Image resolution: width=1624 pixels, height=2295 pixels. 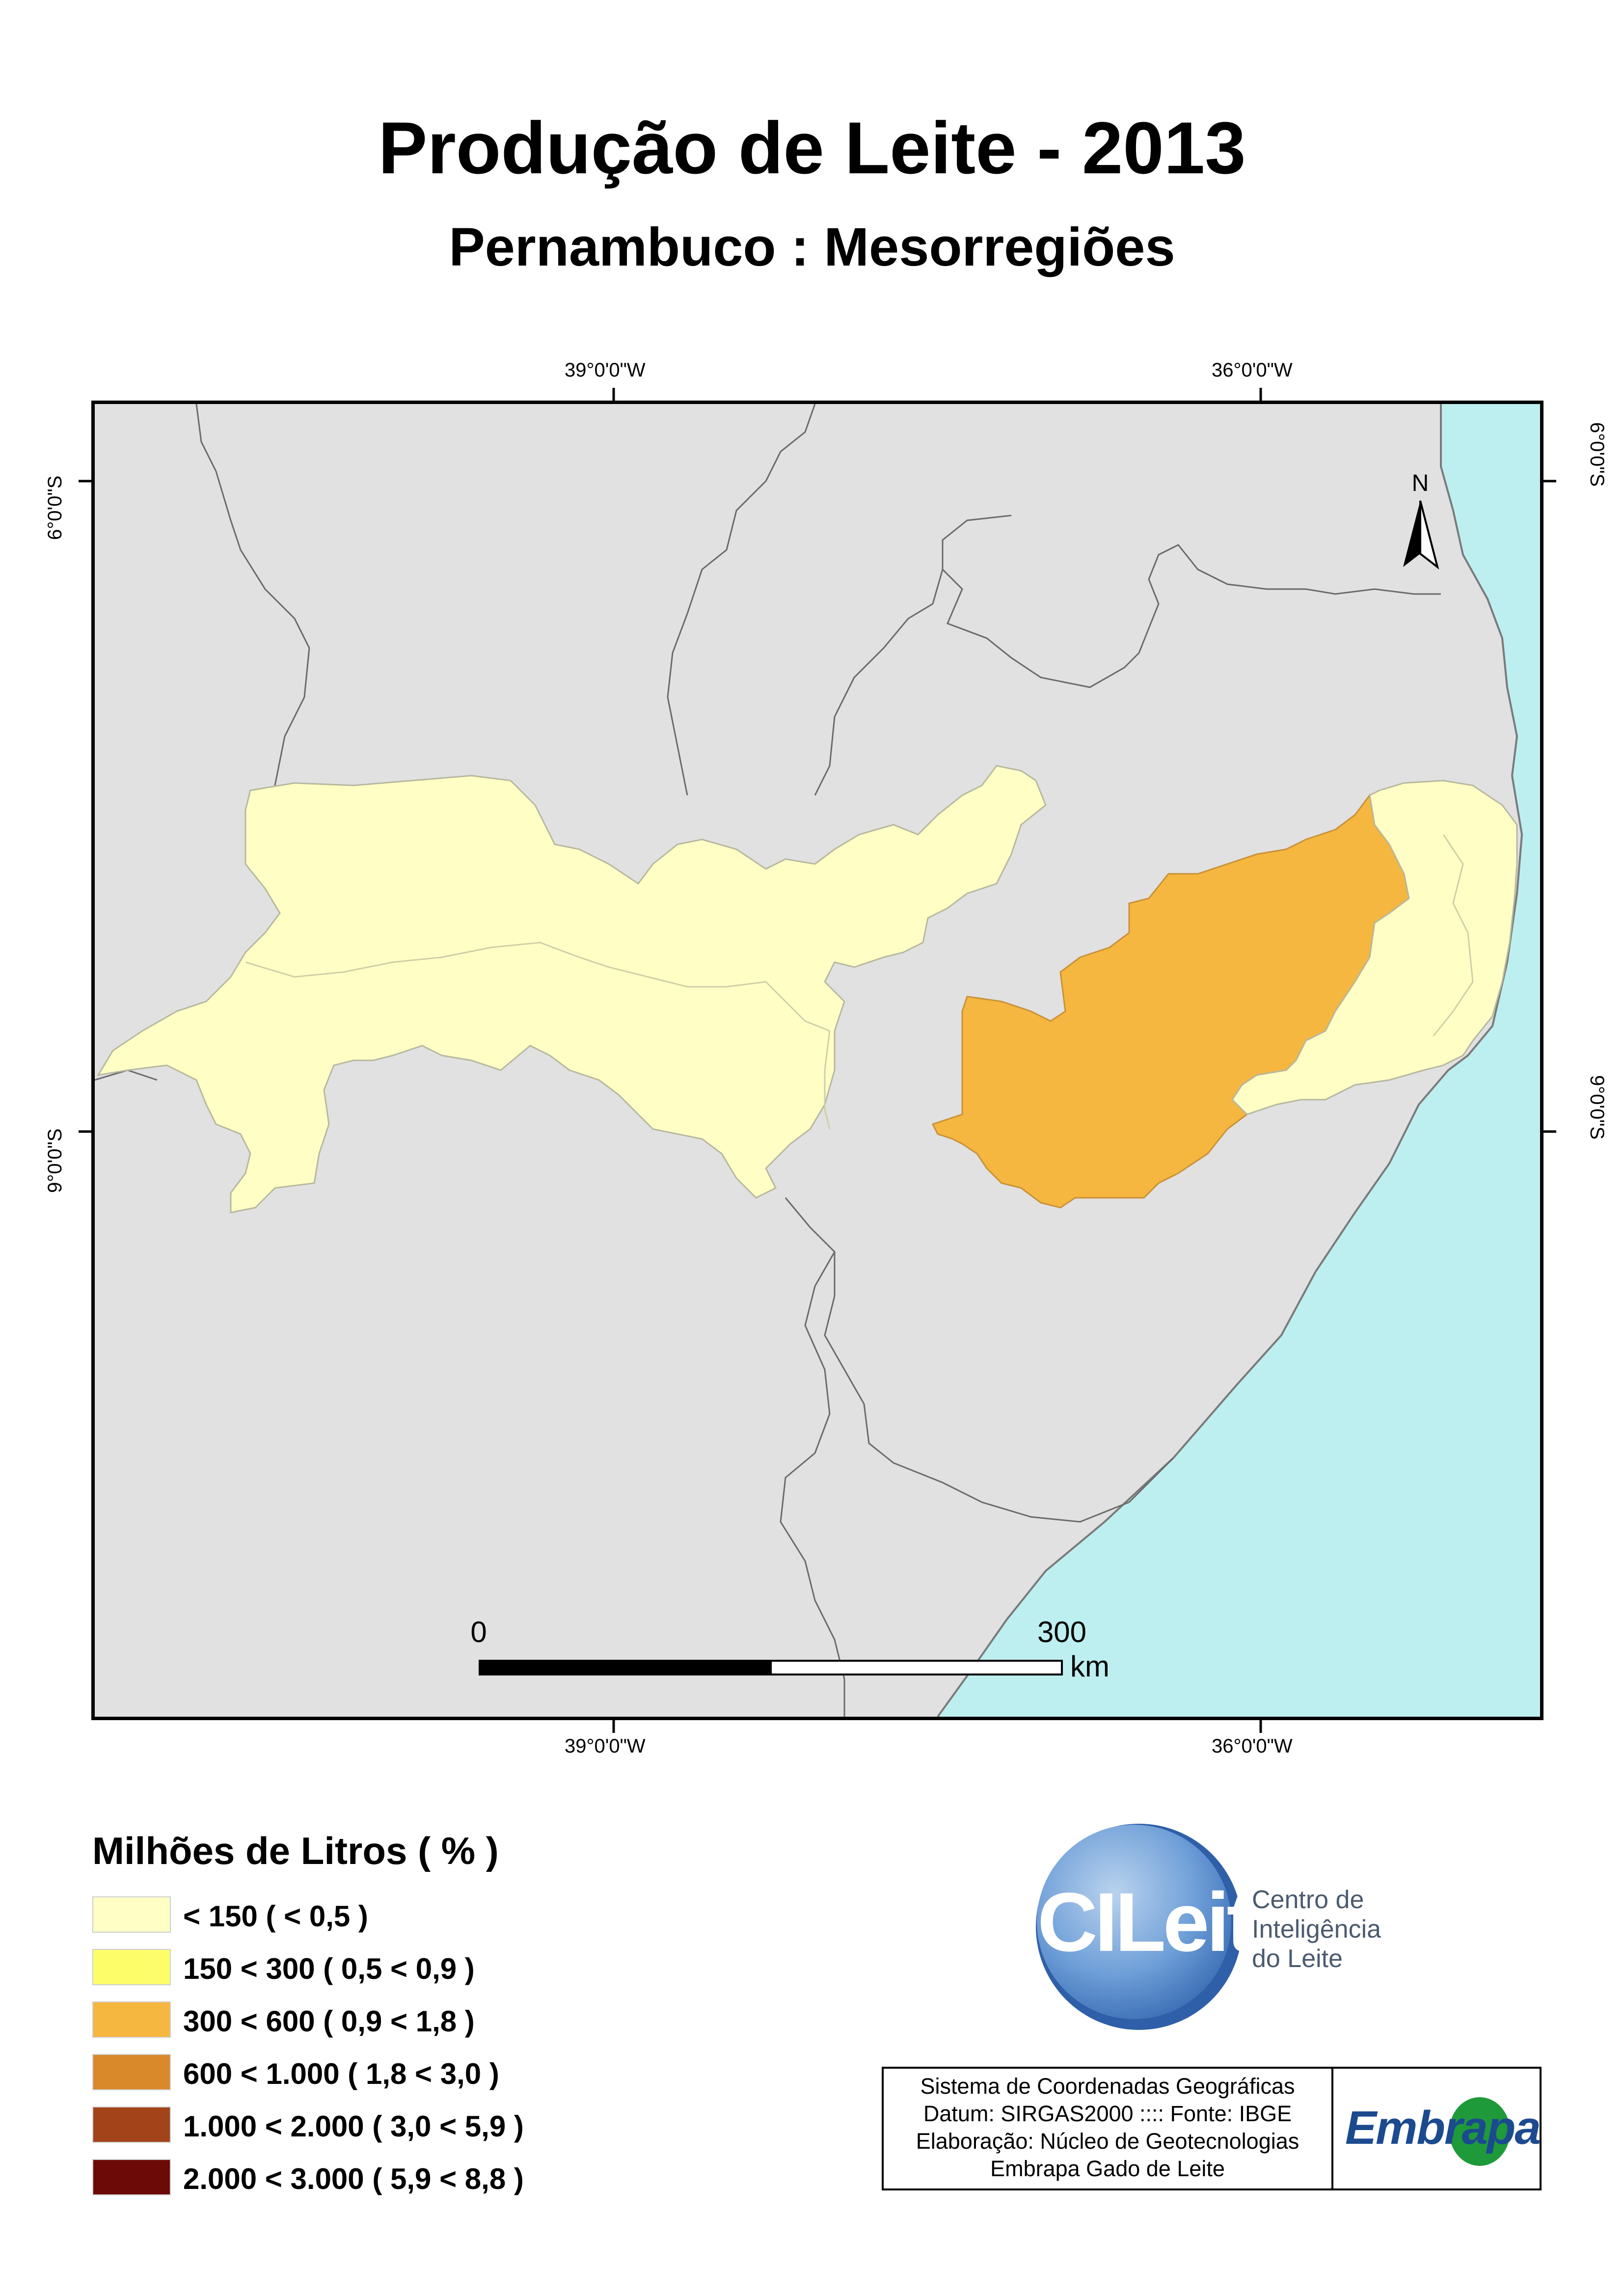 I want to click on cileite-logo-graphic, so click(x=1139, y=1927).